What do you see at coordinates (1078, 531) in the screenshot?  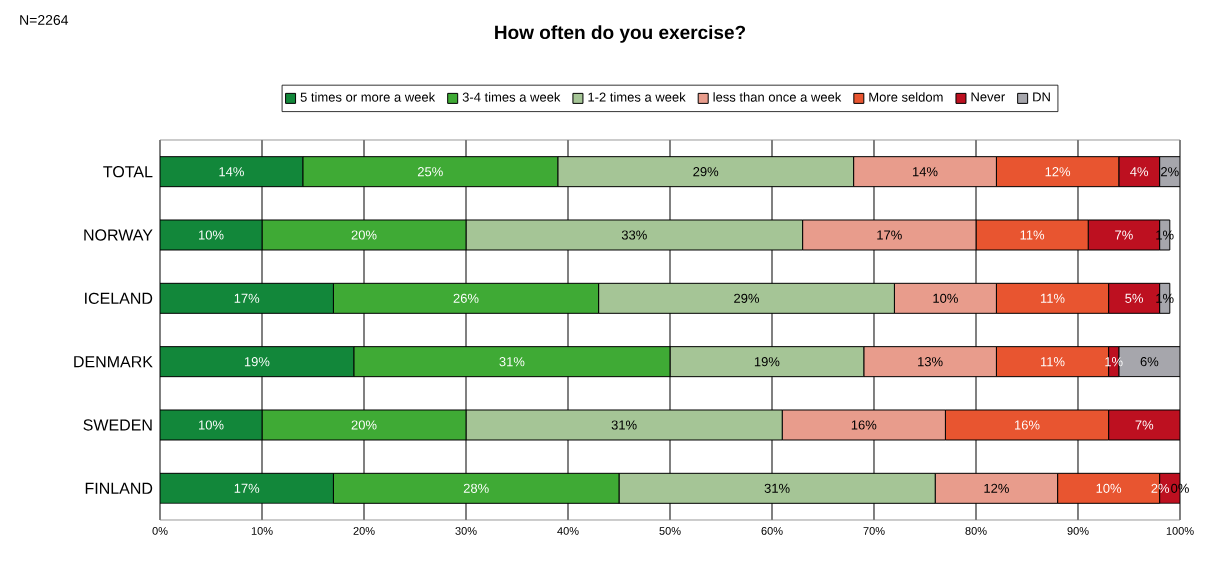 I see `x-tick-label: 90%` at bounding box center [1078, 531].